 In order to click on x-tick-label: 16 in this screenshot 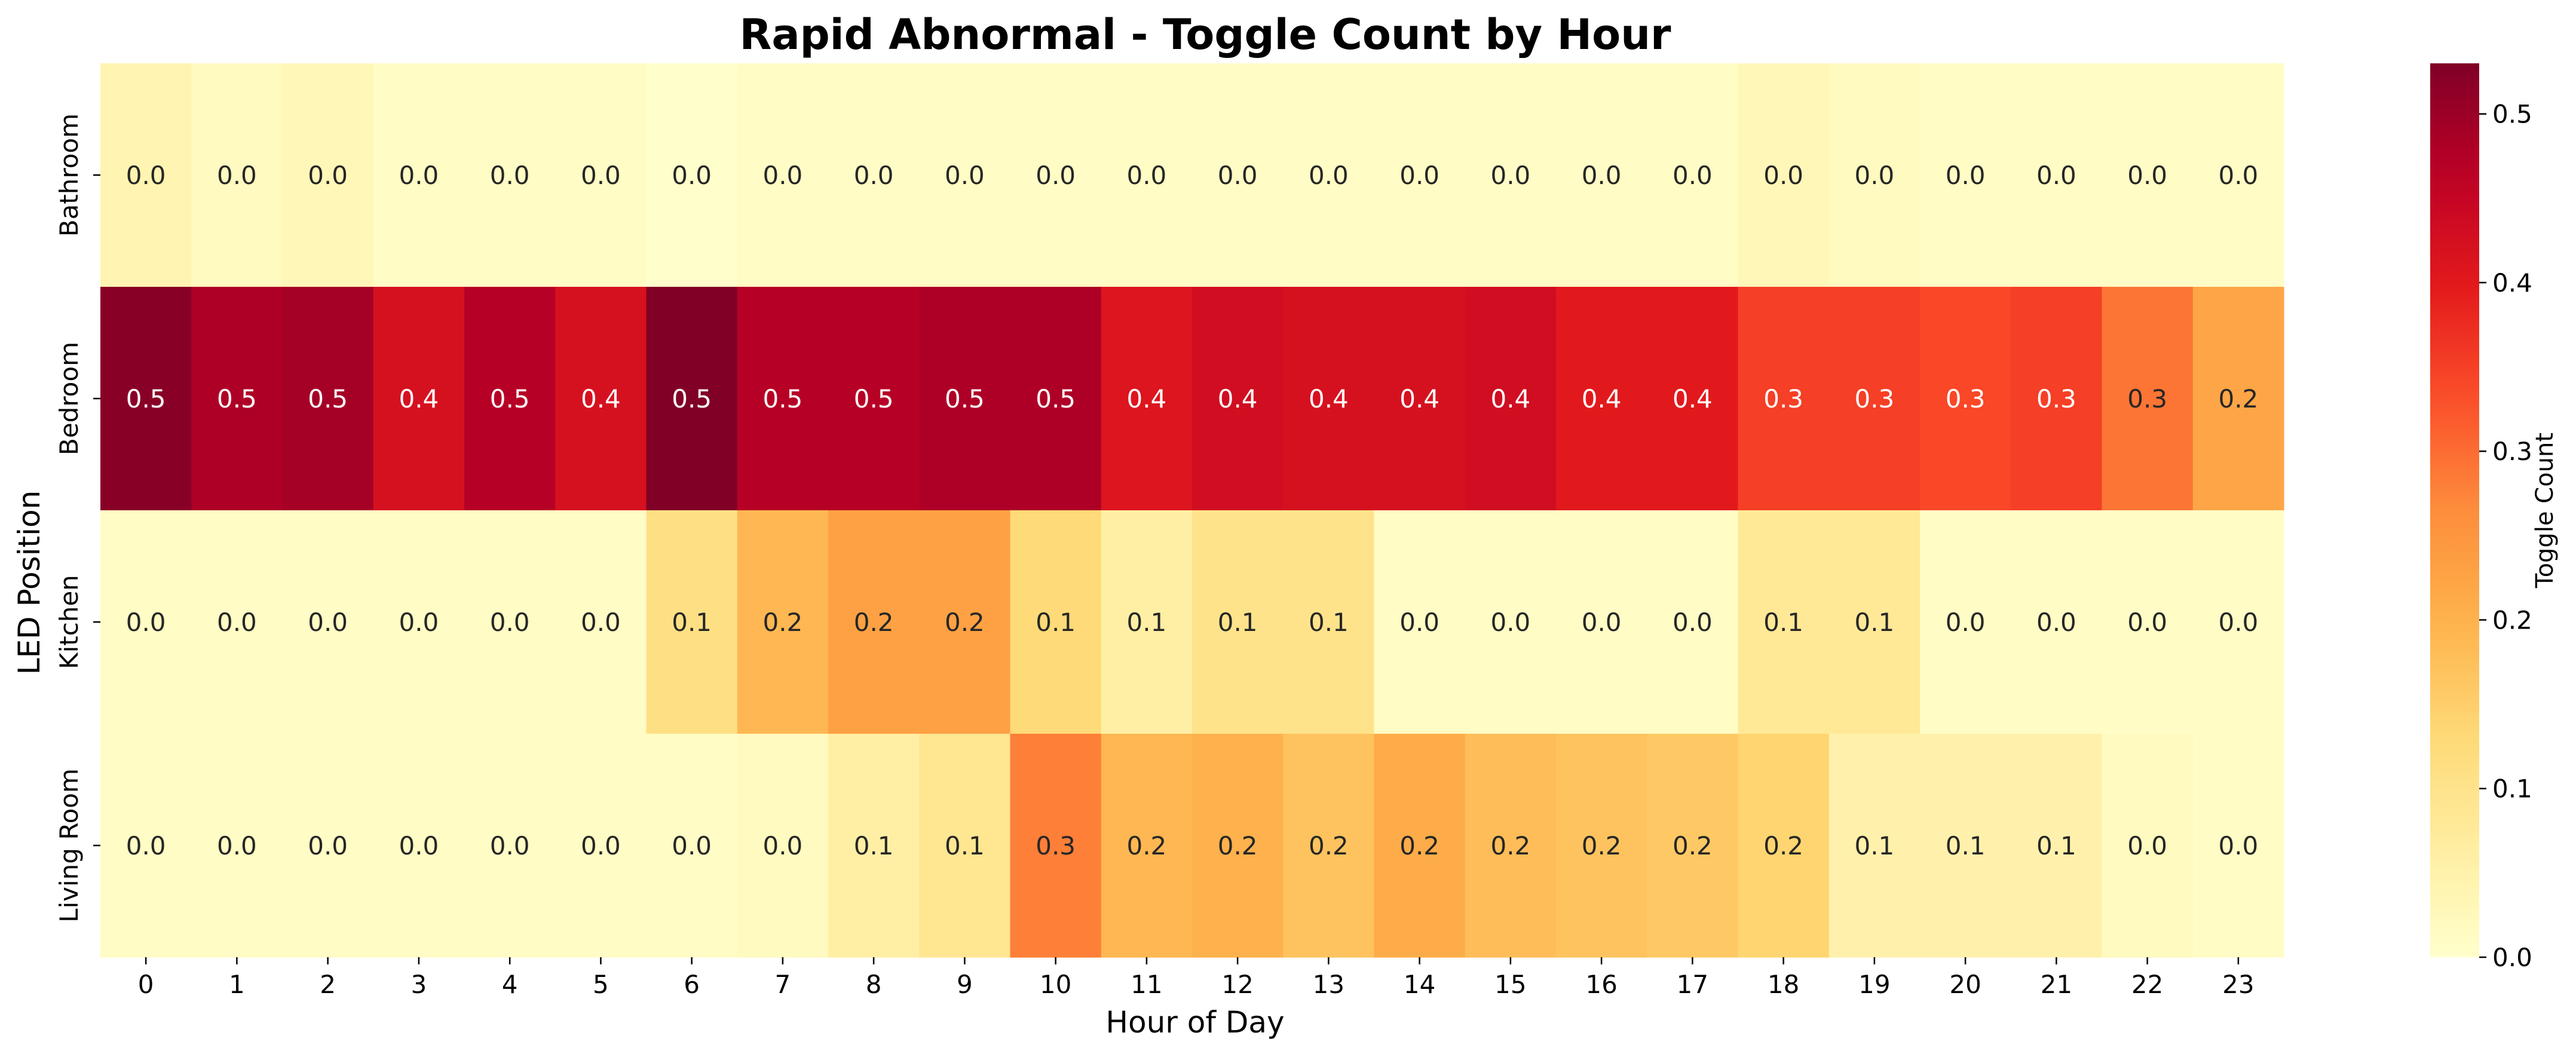, I will do `click(1601, 984)`.